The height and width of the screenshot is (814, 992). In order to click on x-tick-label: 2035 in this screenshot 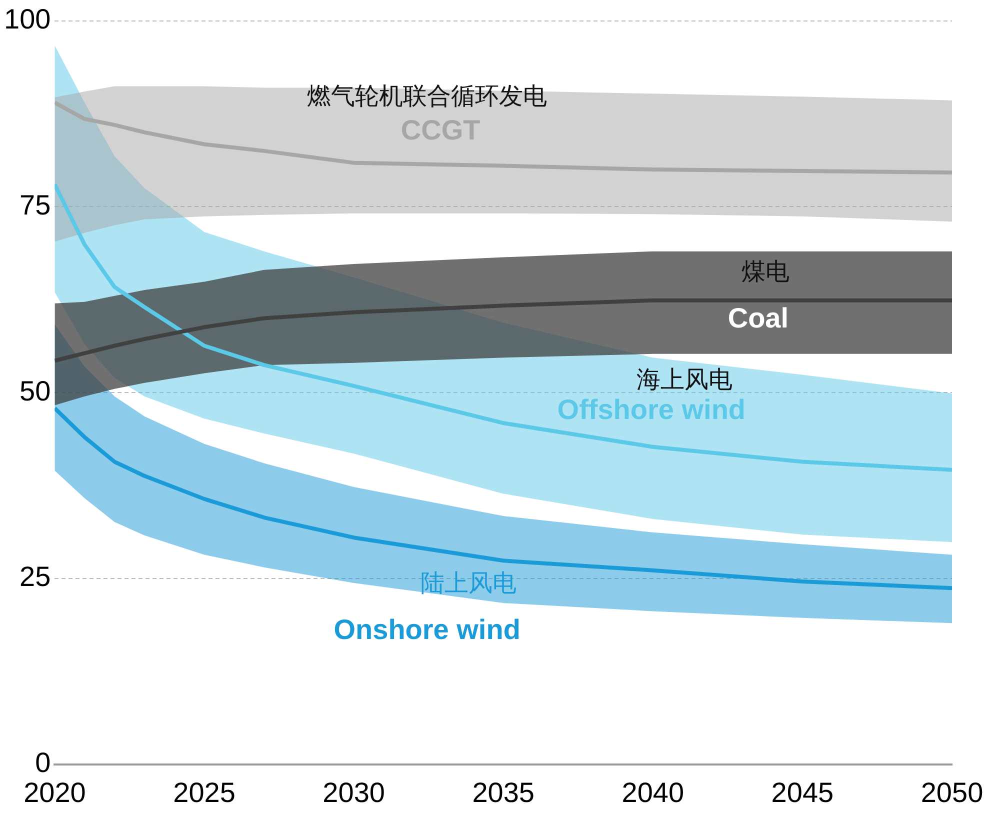, I will do `click(503, 792)`.